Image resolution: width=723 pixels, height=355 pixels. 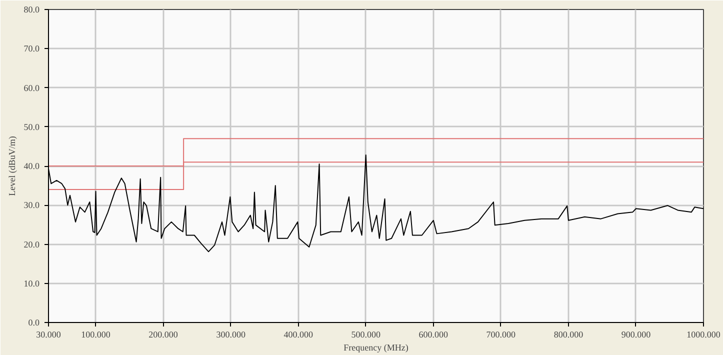 What do you see at coordinates (376, 347) in the screenshot?
I see `x-axis-title: Frequency (MHz)` at bounding box center [376, 347].